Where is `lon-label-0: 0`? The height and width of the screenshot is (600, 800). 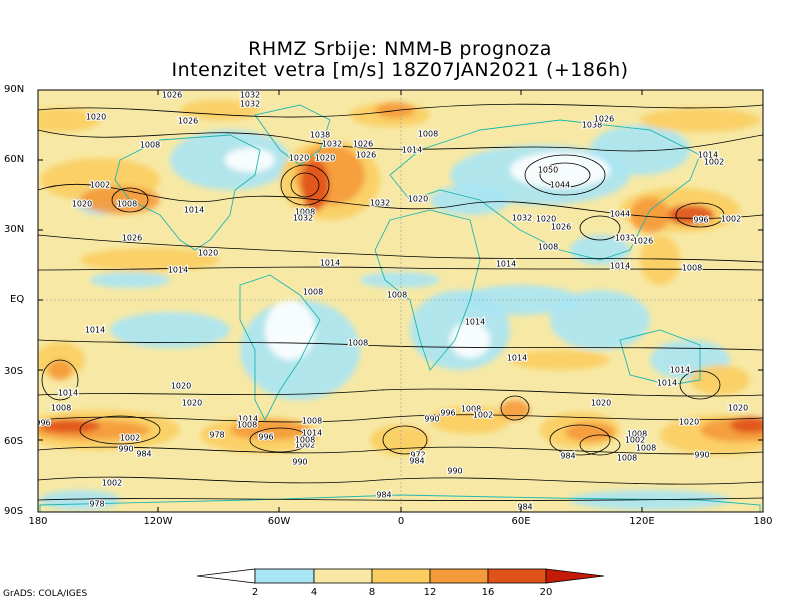
lon-label-0: 0 is located at coordinates (401, 521).